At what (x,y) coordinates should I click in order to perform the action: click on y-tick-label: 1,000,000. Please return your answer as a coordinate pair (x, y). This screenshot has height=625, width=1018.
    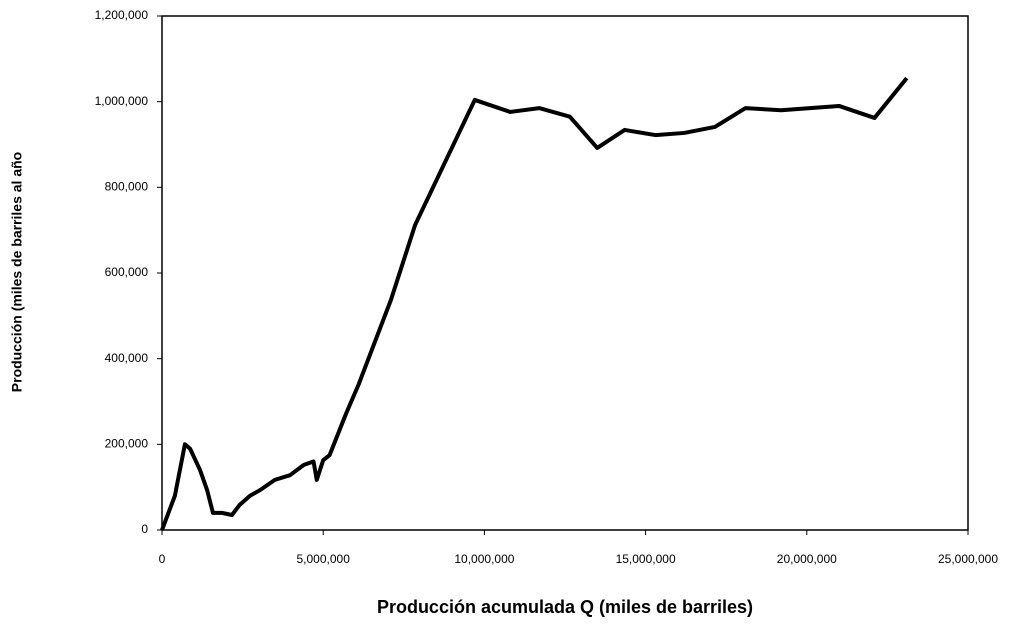
    Looking at the image, I should click on (122, 101).